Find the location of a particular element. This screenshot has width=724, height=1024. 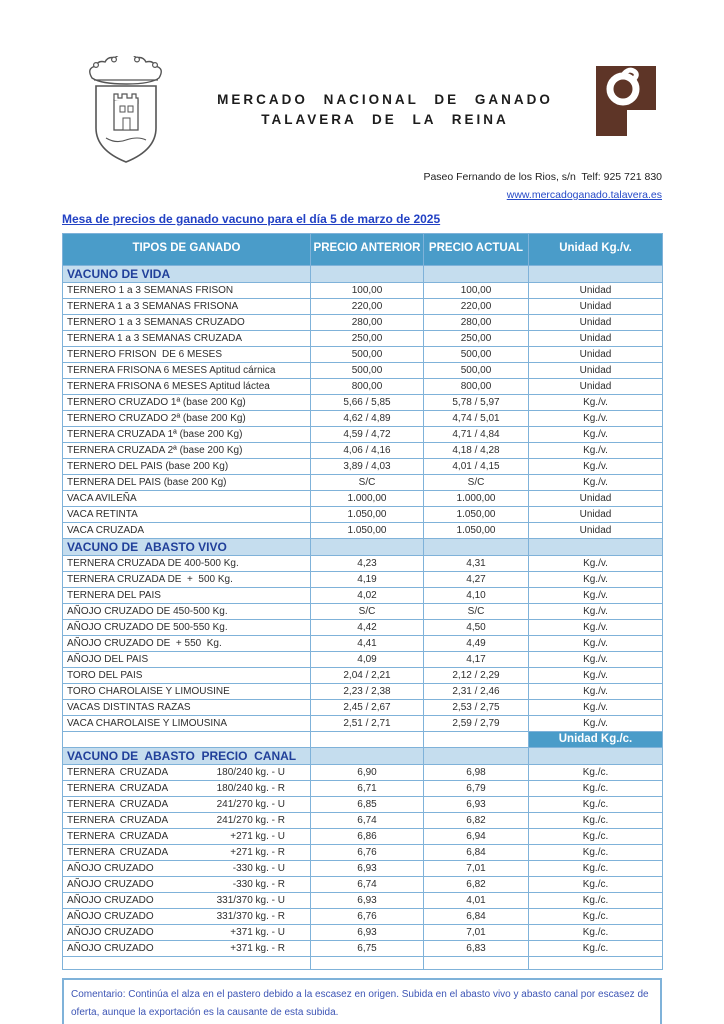

cell-ganado-label: AÑOJO CRUZADO DE + 550 Kg. is located at coordinates (186, 643).